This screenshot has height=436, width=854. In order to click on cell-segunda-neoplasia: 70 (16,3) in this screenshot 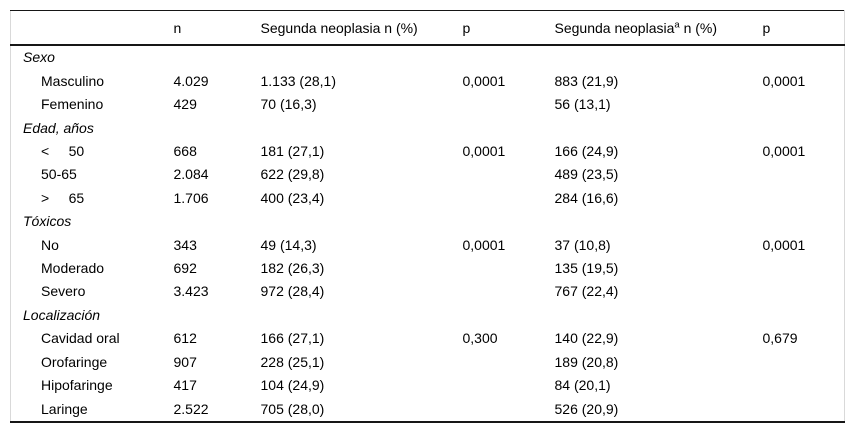, I will do `click(288, 104)`.